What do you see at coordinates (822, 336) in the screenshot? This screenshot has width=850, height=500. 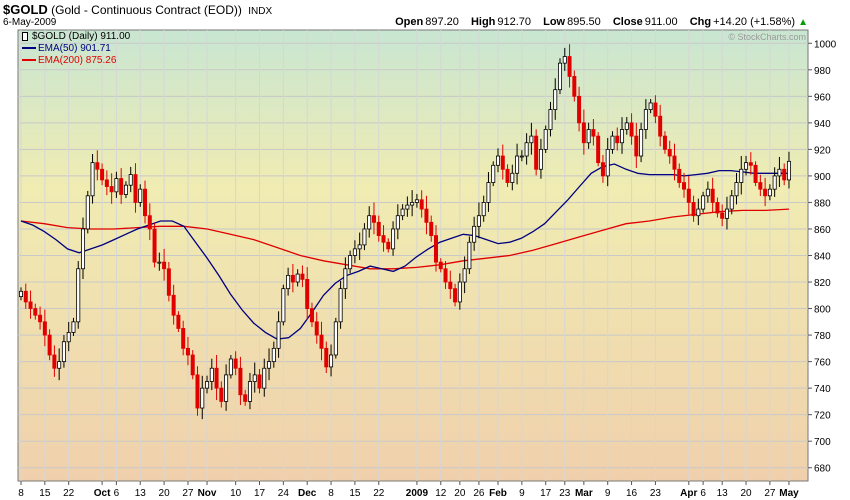 I see `y-tick-label: 780` at bounding box center [822, 336].